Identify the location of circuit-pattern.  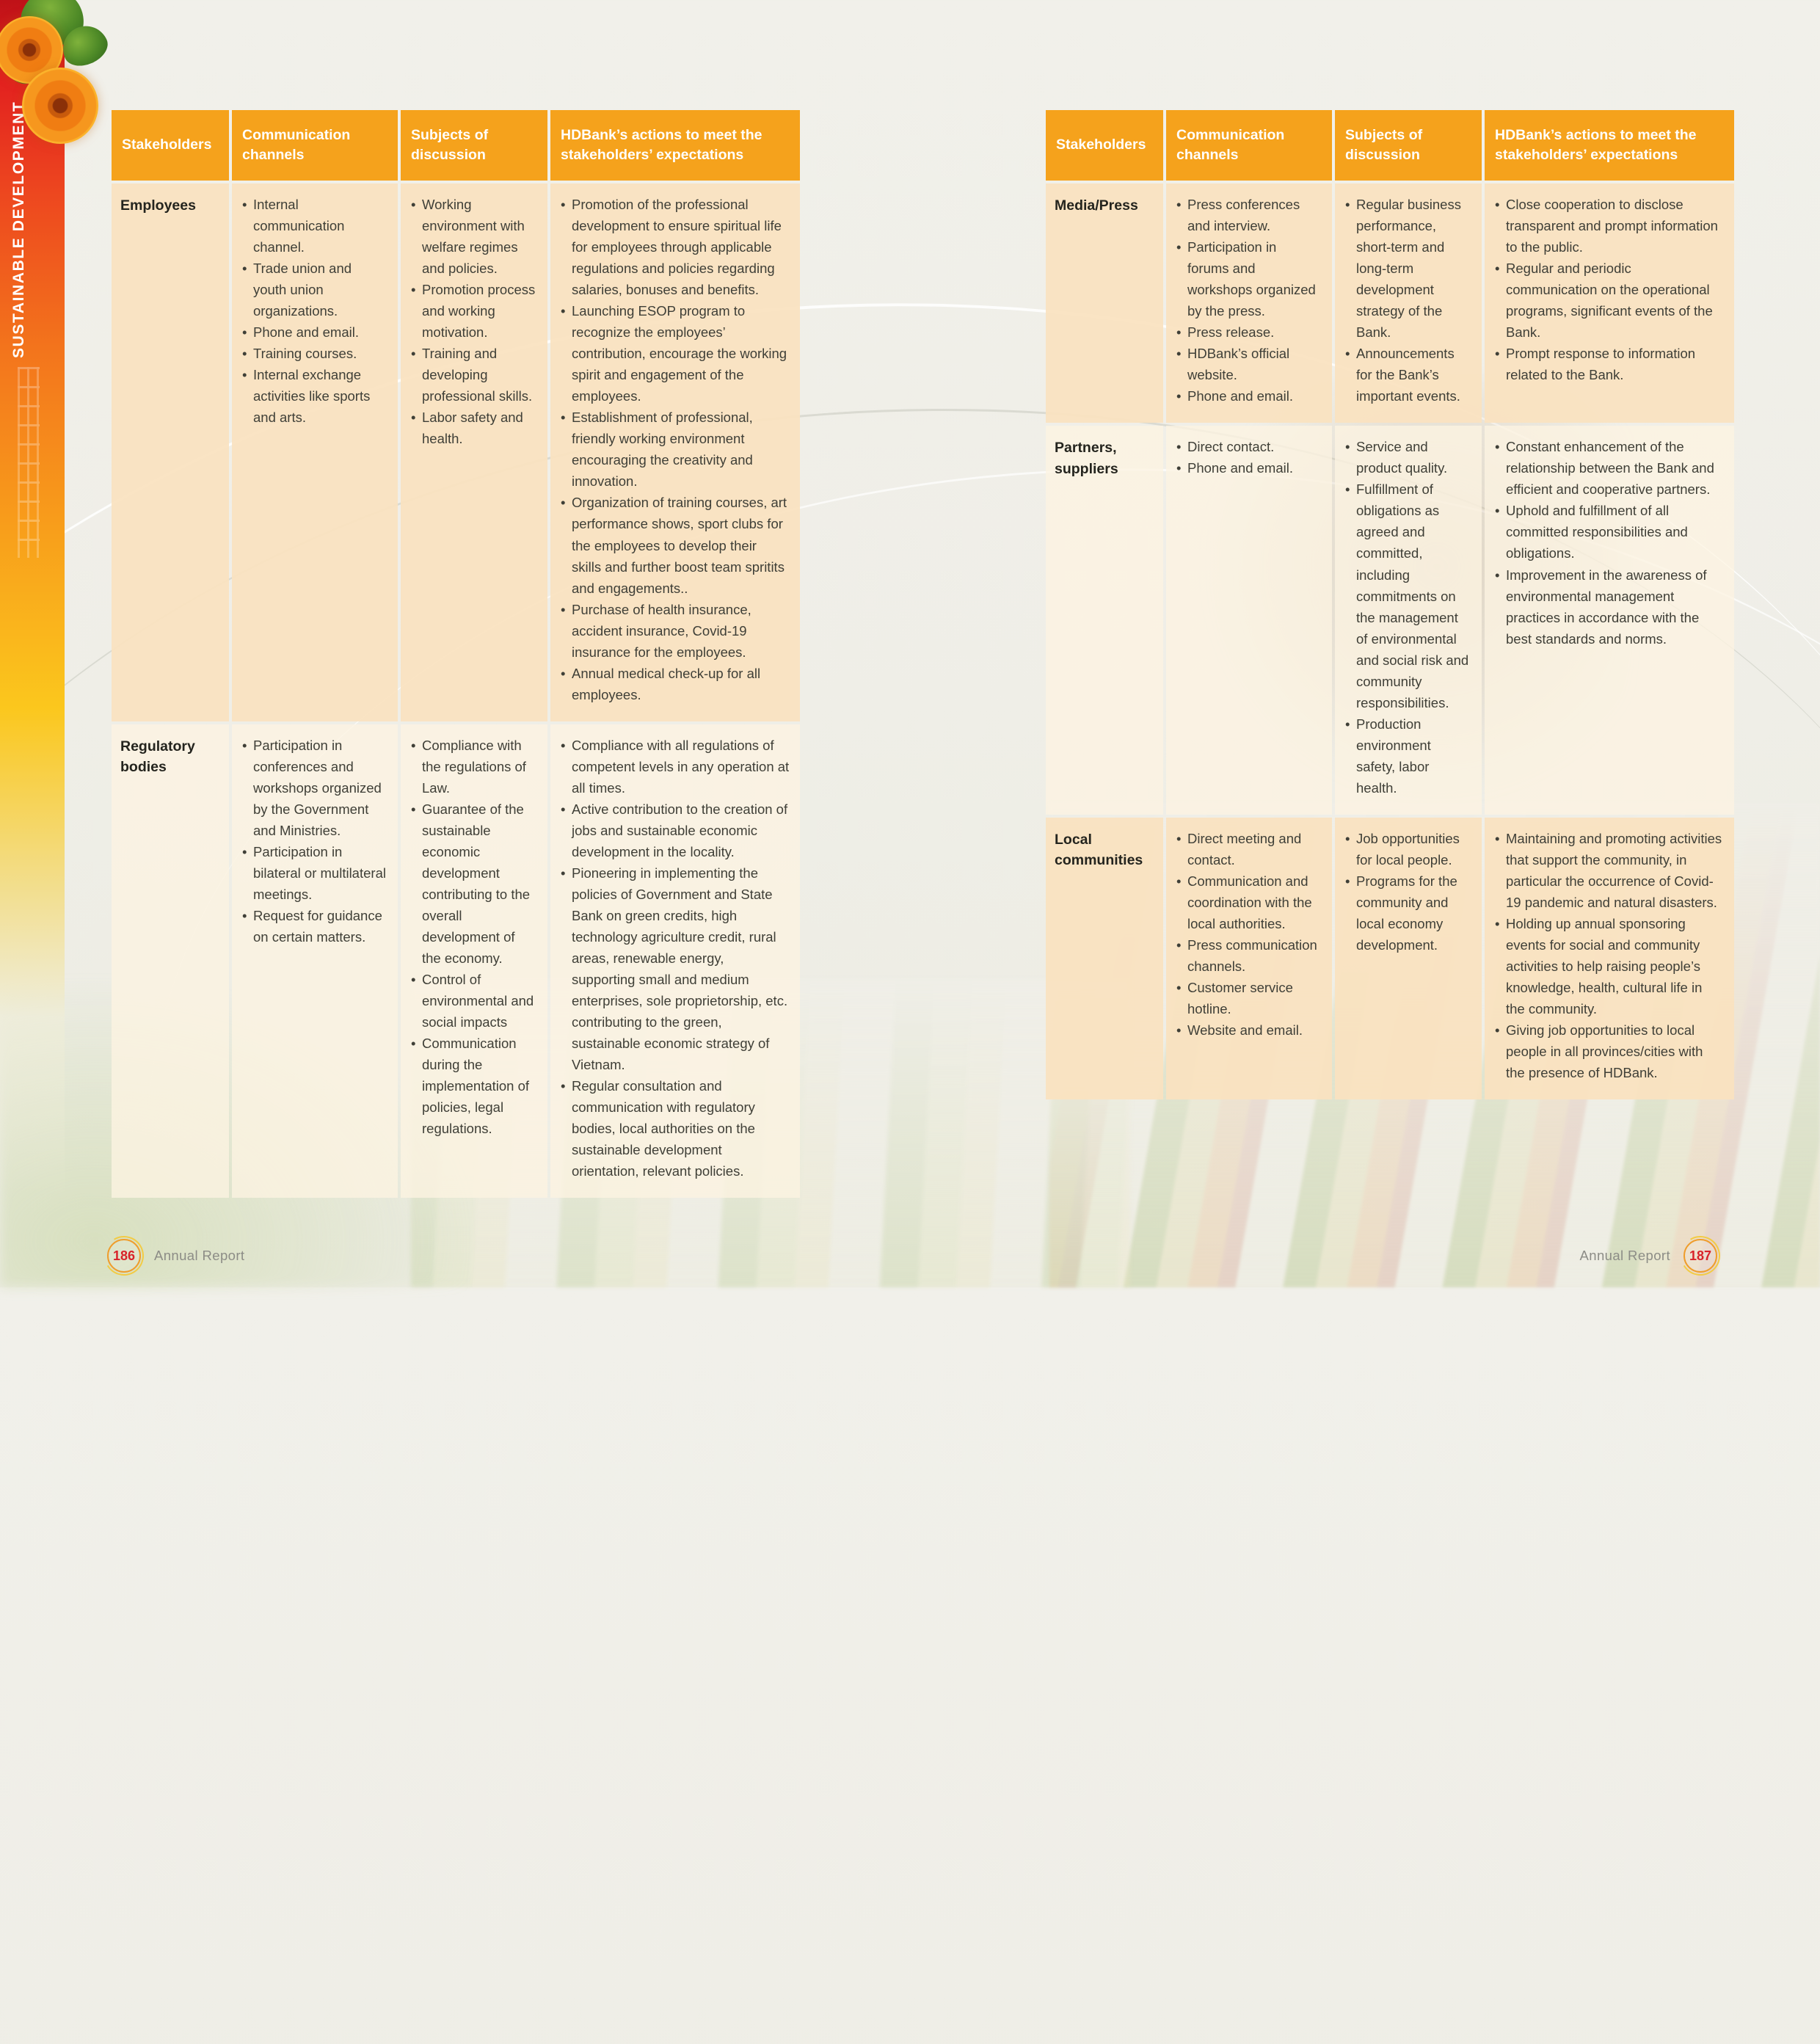
(29, 462).